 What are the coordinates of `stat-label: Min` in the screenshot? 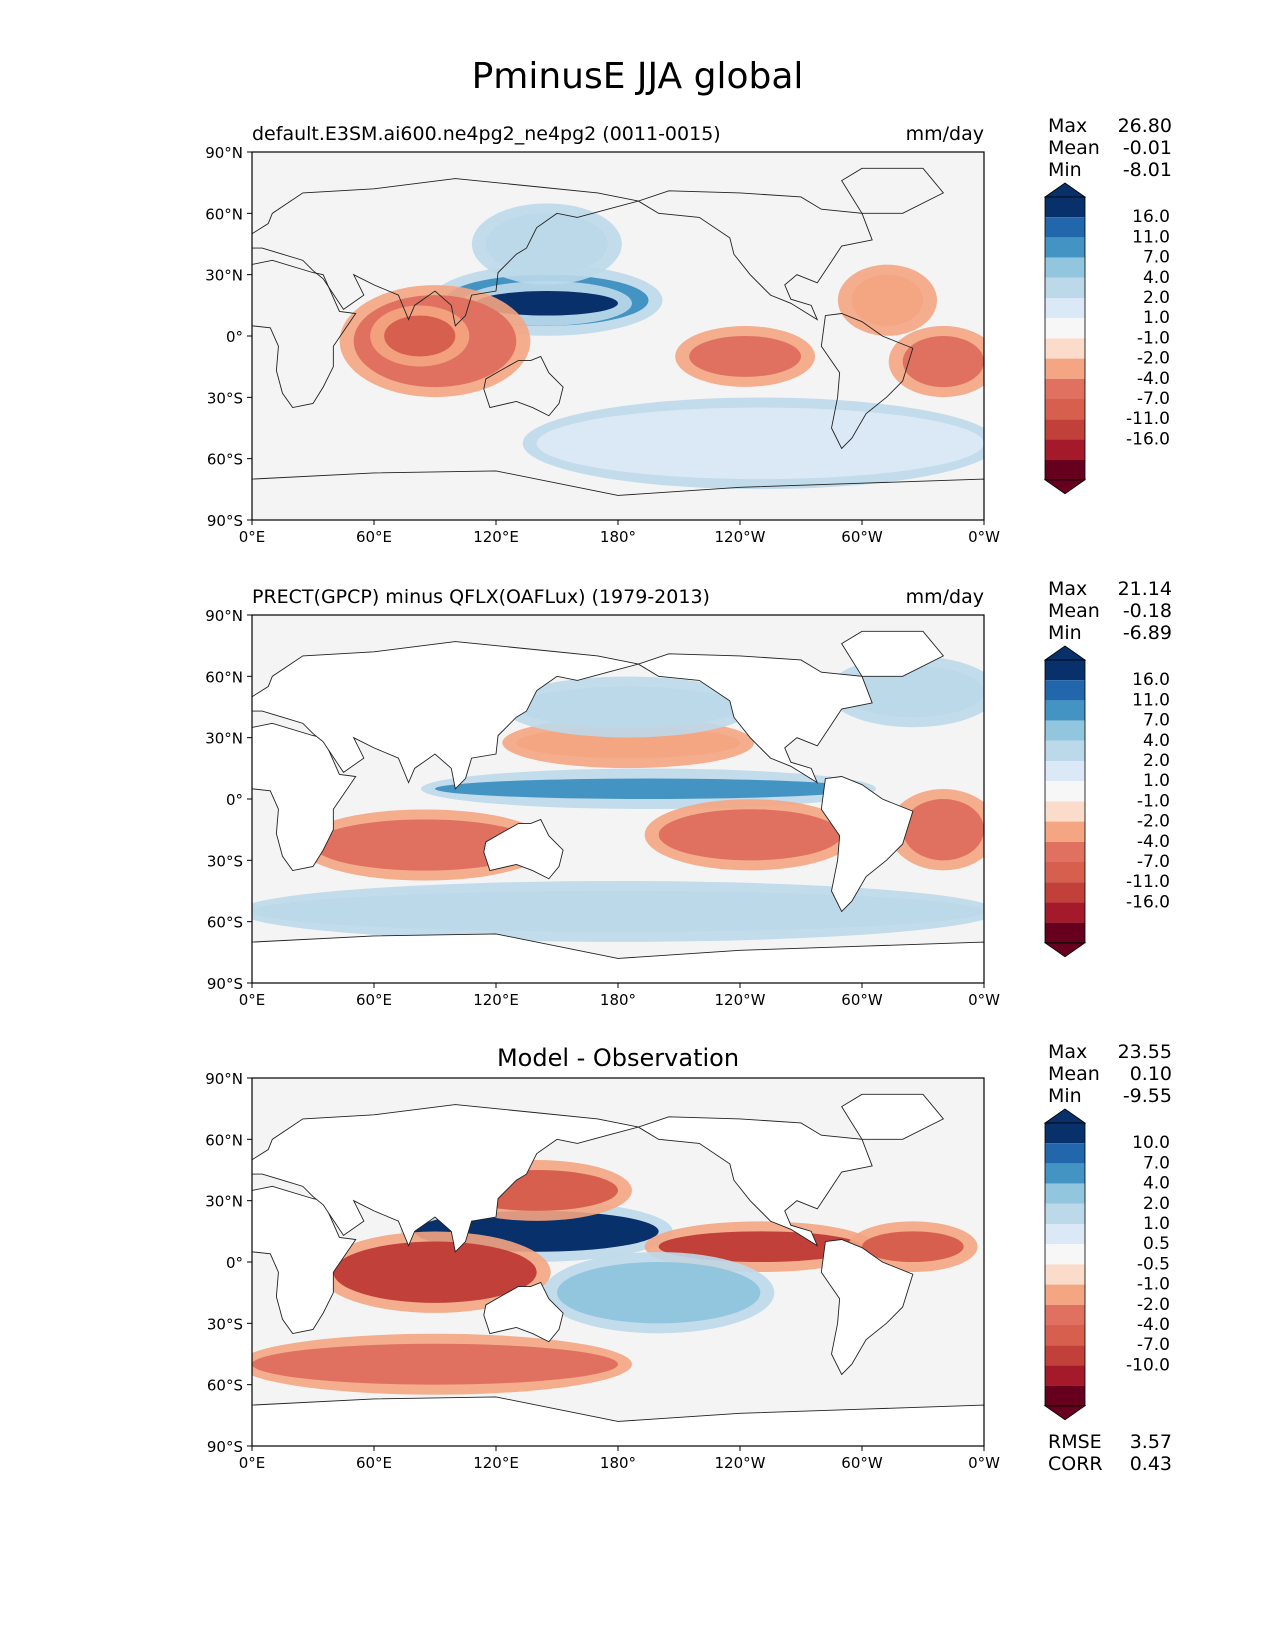 It's located at (1065, 170).